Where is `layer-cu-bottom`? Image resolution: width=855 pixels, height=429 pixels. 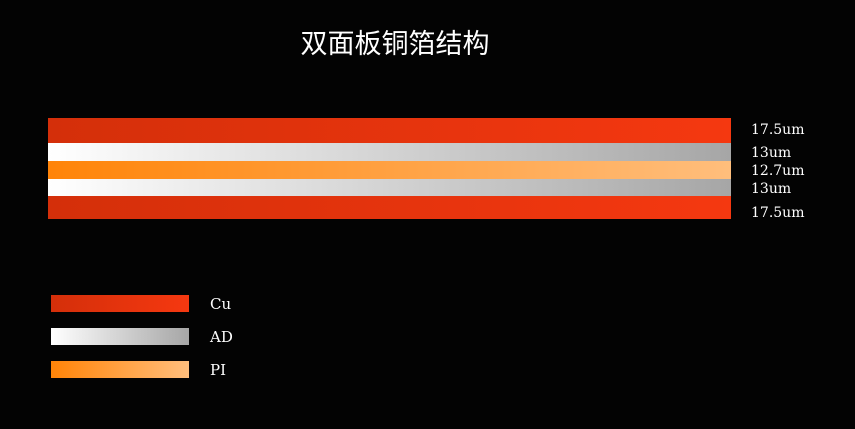 layer-cu-bottom is located at coordinates (389, 207).